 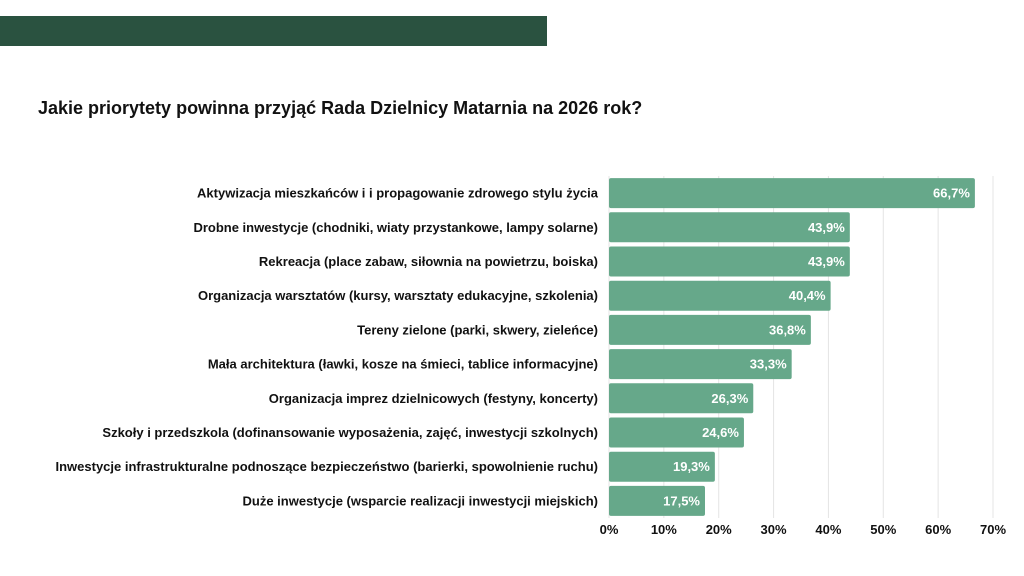 What do you see at coordinates (787, 329) in the screenshot?
I see `data-label: 36,8%` at bounding box center [787, 329].